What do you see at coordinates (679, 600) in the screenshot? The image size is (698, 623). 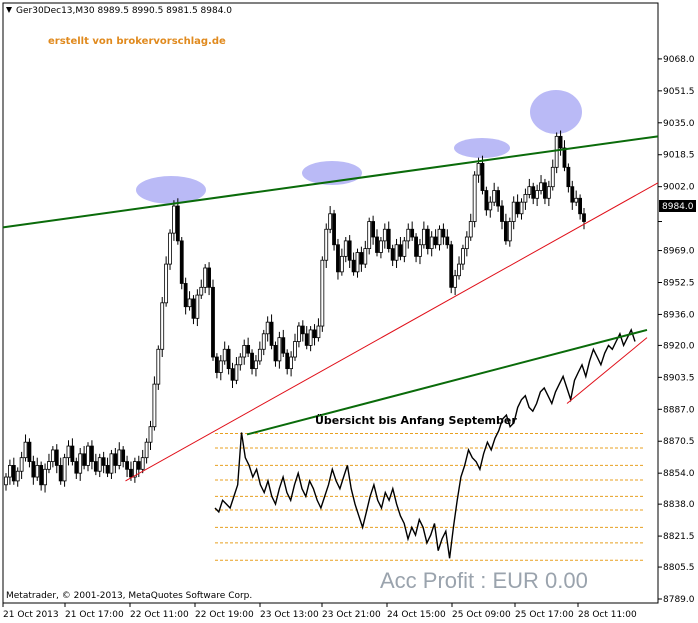 I see `y-tick-label: 8789.0` at bounding box center [679, 600].